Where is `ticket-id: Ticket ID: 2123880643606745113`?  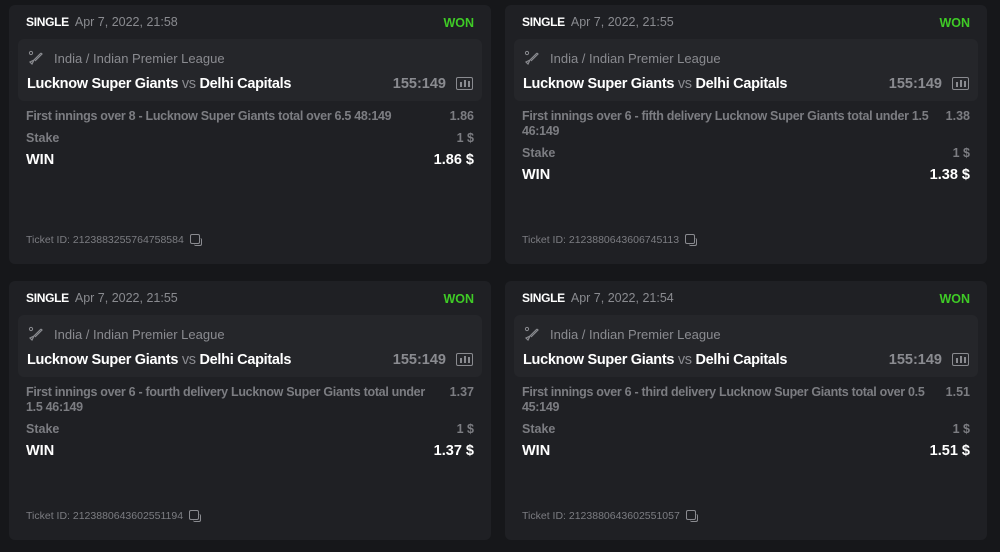 ticket-id: Ticket ID: 2123880643606745113 is located at coordinates (610, 240).